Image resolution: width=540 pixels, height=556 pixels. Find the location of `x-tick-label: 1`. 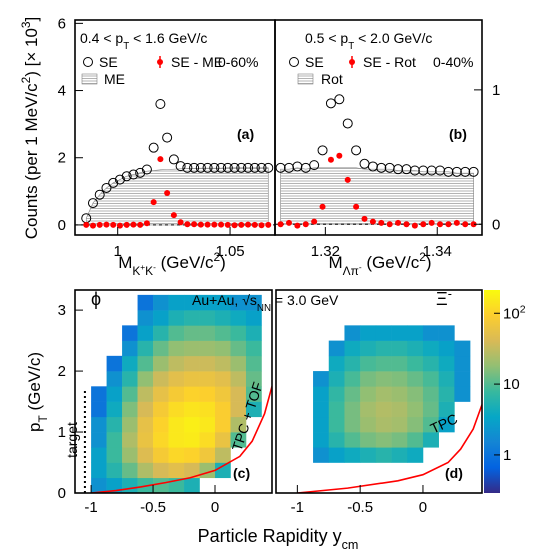

x-tick-label: 1 is located at coordinates (118, 251).